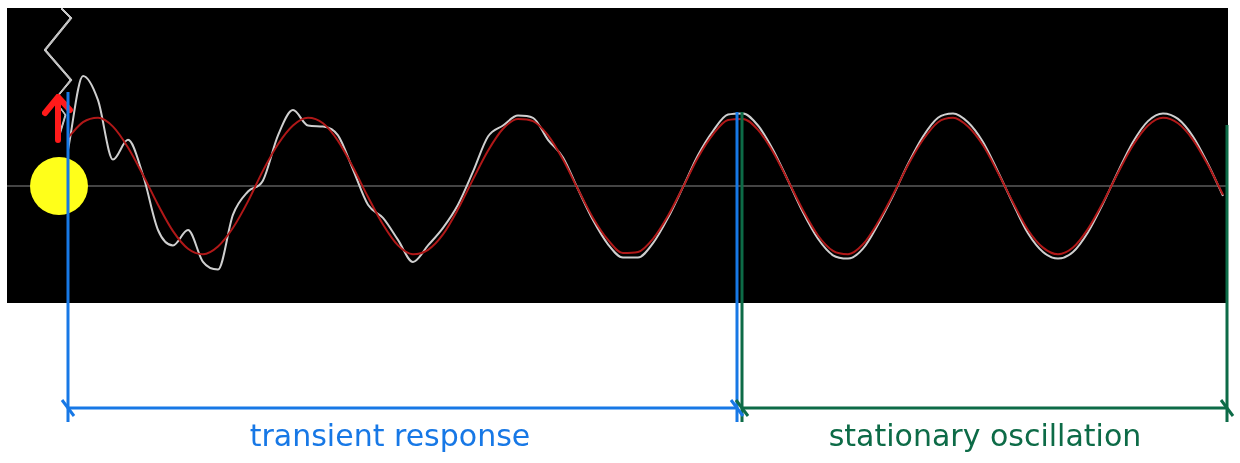  Describe the element at coordinates (985, 435) in the screenshot. I see `text: stationary oscillation` at that location.